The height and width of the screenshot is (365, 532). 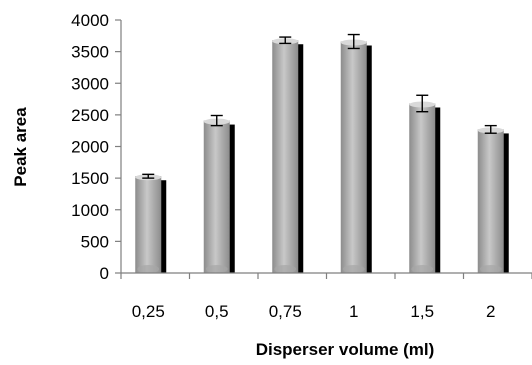 I want to click on x-tick-label: 1, so click(x=353, y=311).